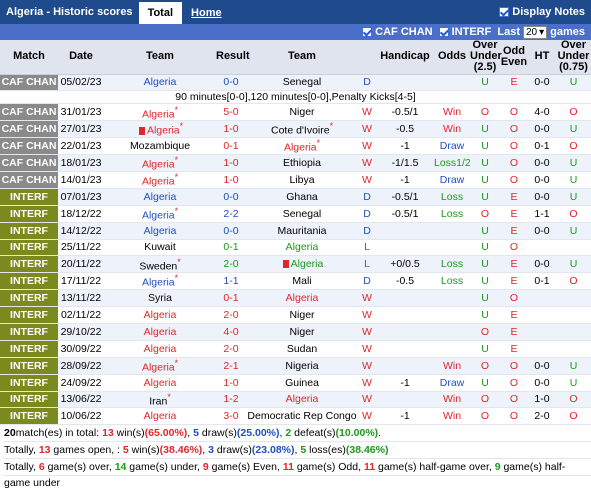 The image size is (591, 491). What do you see at coordinates (160, 13) in the screenshot?
I see `tab-total: Total` at bounding box center [160, 13].